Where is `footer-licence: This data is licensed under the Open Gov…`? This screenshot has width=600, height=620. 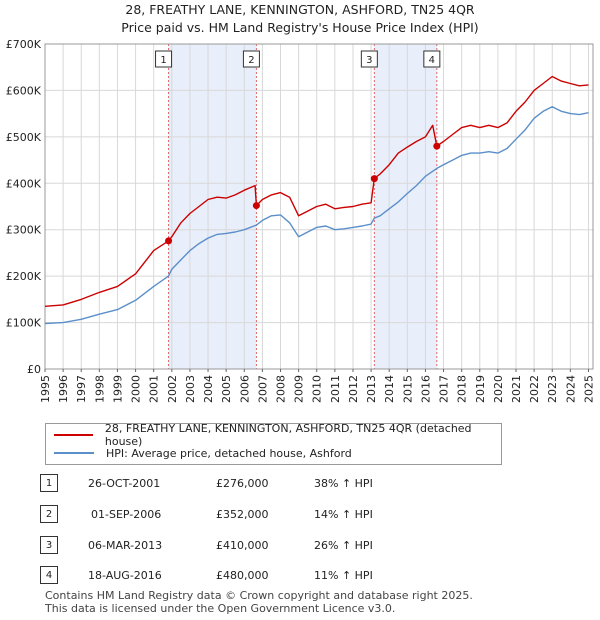
footer-licence: This data is licensed under the Open Gov… is located at coordinates (220, 608).